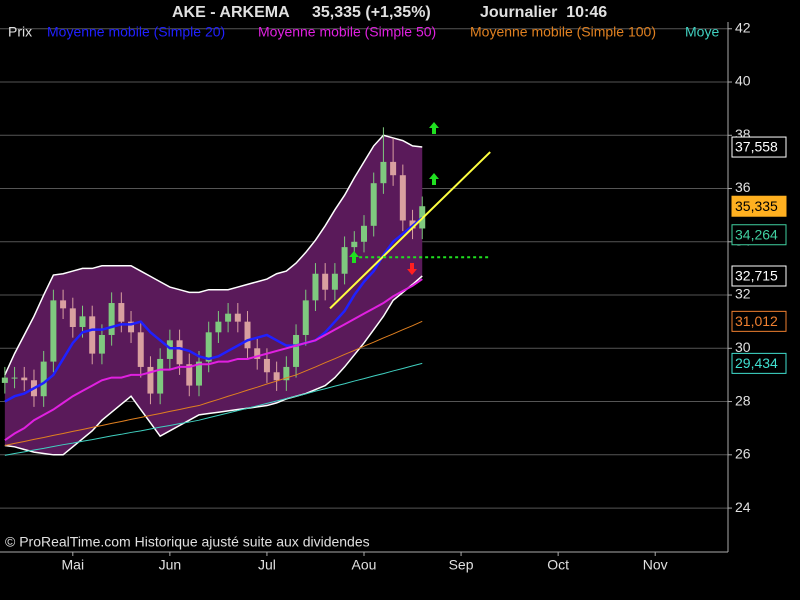 The height and width of the screenshot is (600, 800). What do you see at coordinates (702, 32) in the screenshot?
I see `legend-entry: Moye` at bounding box center [702, 32].